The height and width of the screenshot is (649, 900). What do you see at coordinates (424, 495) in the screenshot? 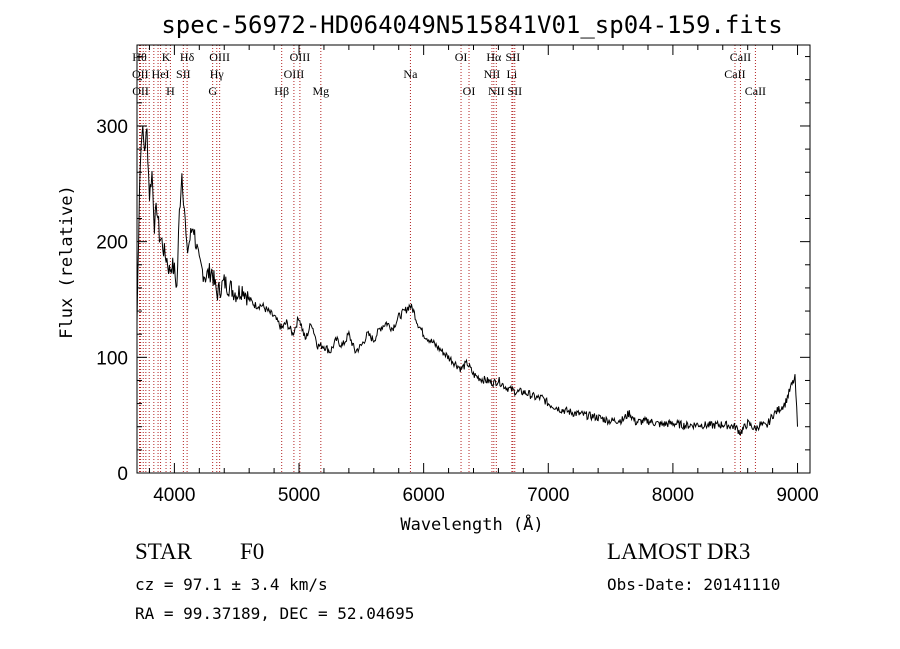
I see `x-tick-label: 6000` at bounding box center [424, 495].